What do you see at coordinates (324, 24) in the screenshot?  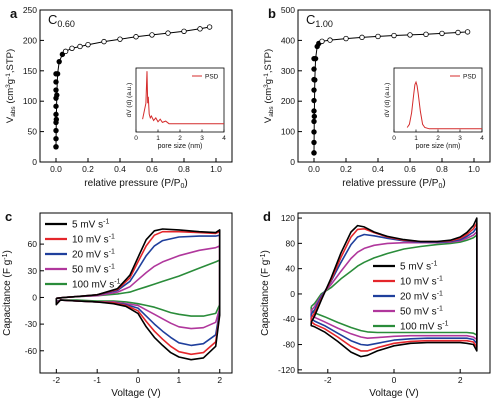 I see `sample-subscript: 1.00` at bounding box center [324, 24].